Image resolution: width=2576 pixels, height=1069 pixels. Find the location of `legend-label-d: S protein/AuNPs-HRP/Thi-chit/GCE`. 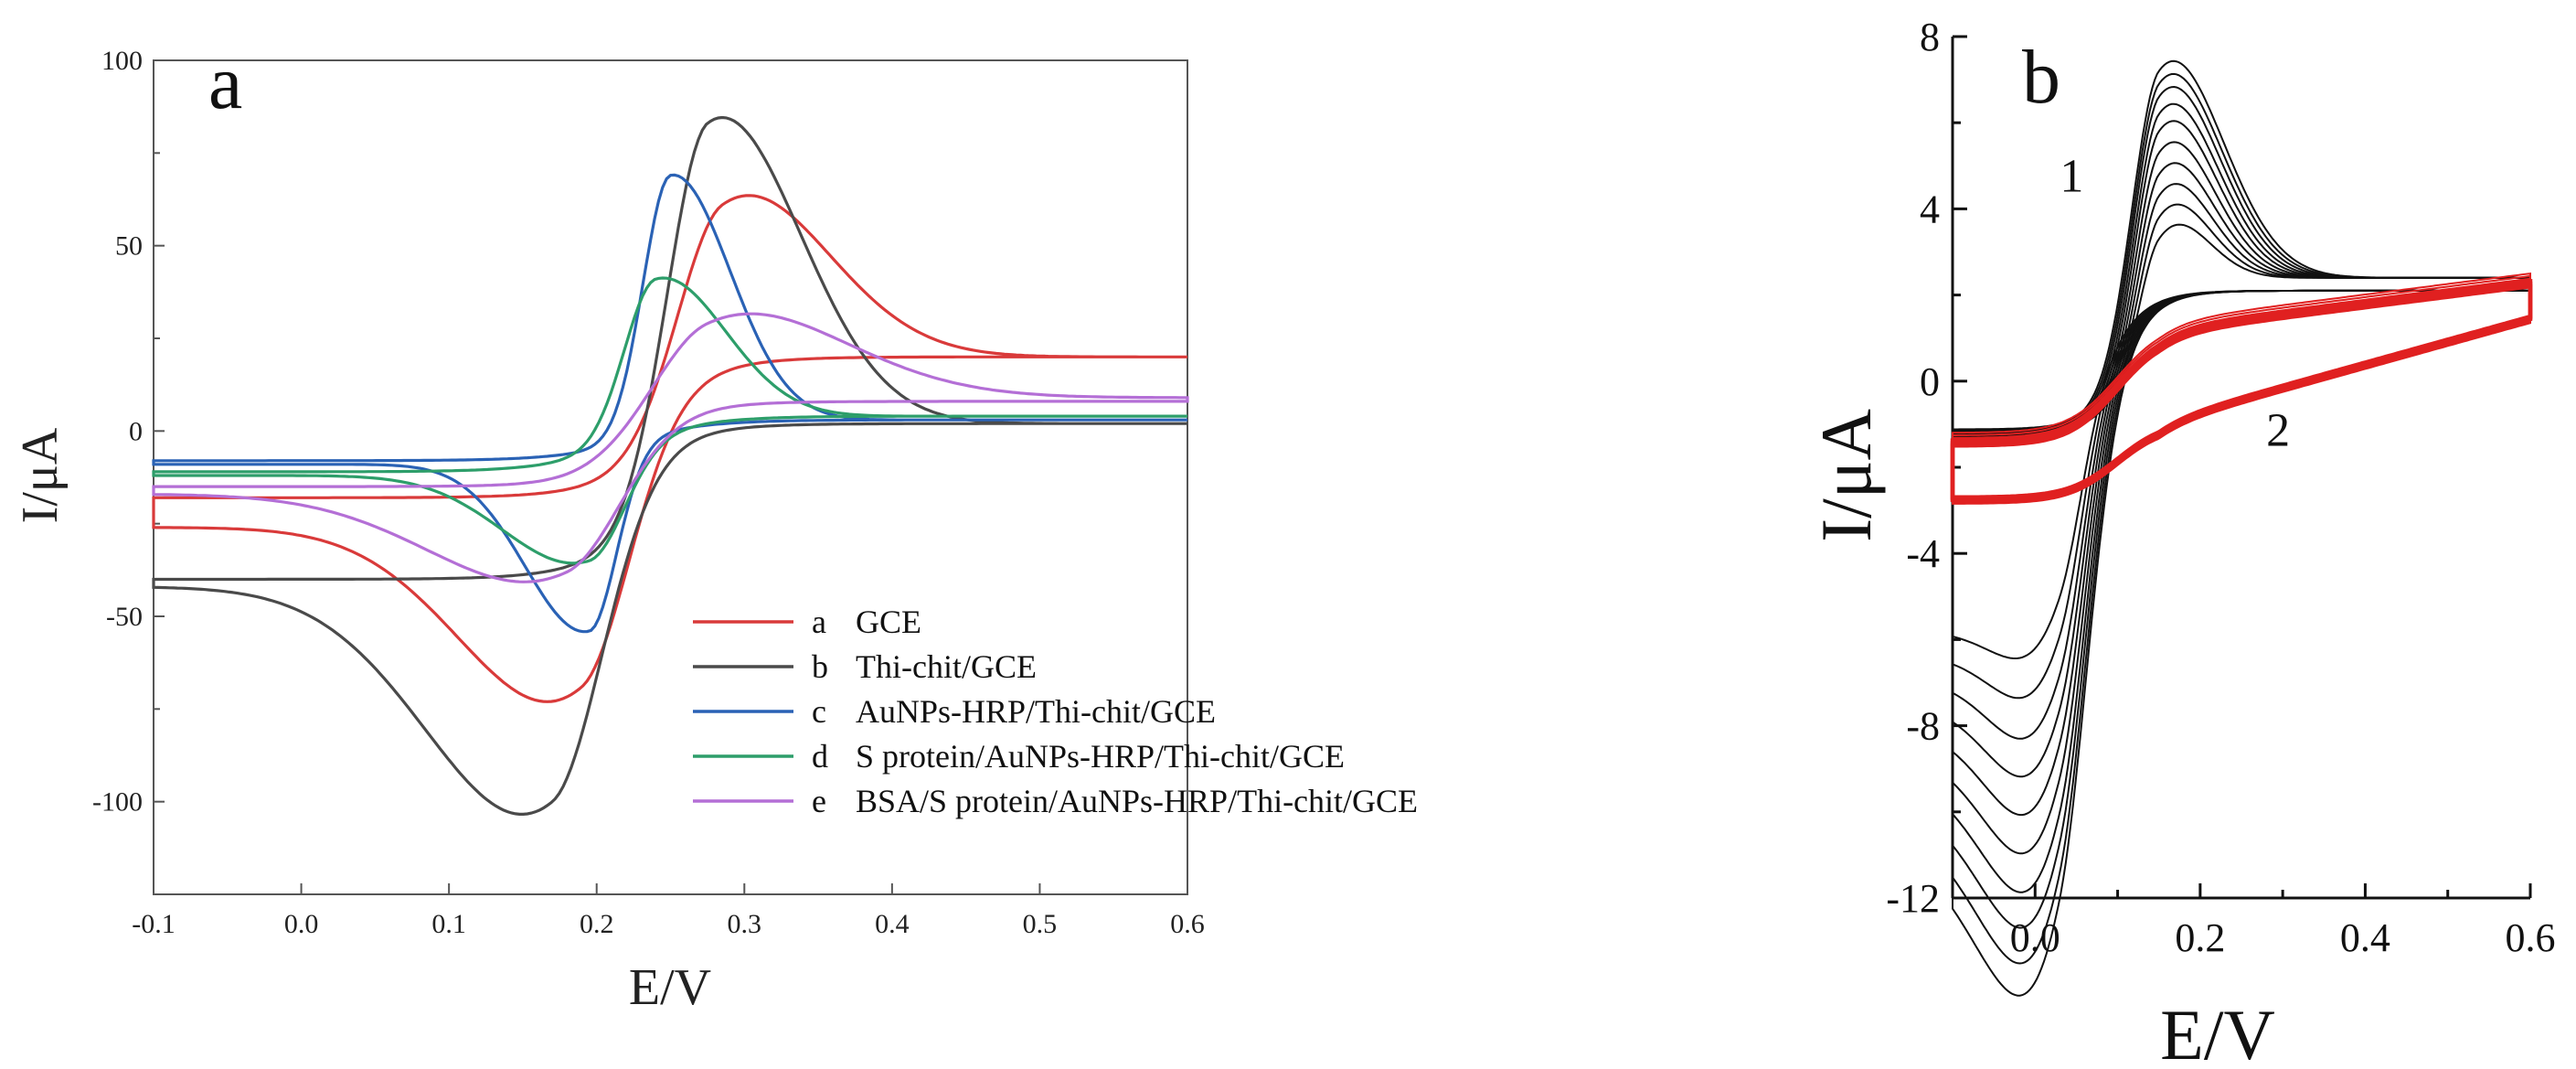

legend-label-d: S protein/AuNPs-HRP/Thi-chit/GCE is located at coordinates (1100, 756).